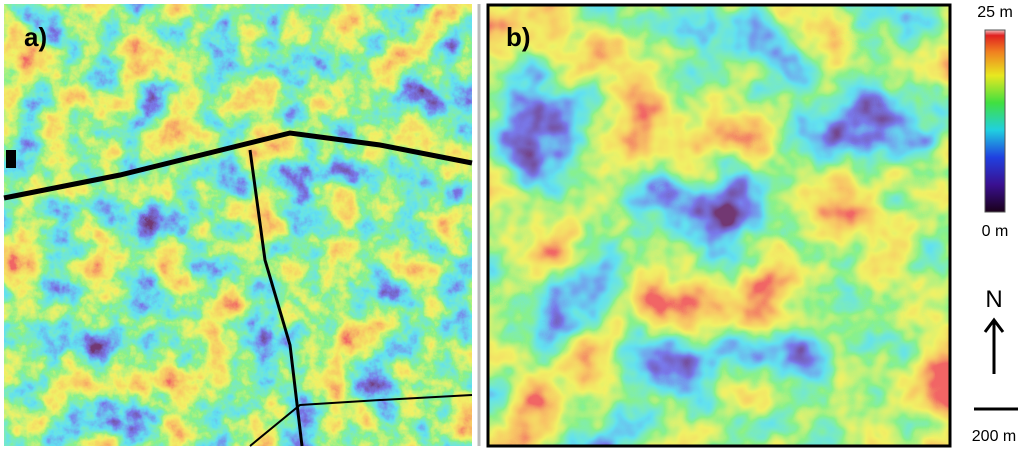 The width and height of the screenshot is (1024, 451). Describe the element at coordinates (995, 121) in the screenshot. I see `colorbar` at that location.